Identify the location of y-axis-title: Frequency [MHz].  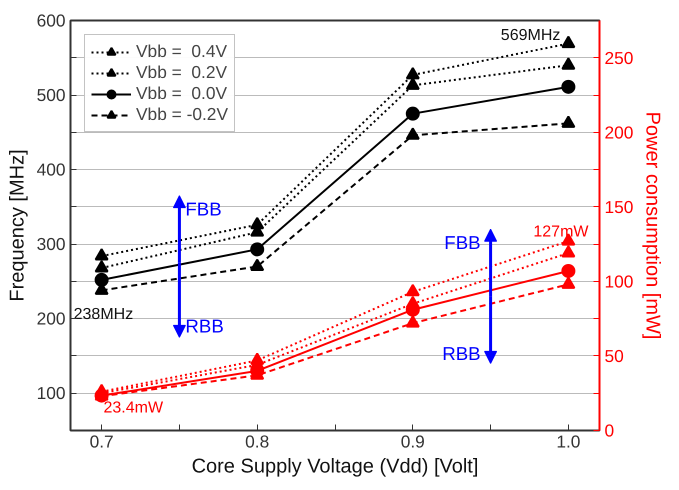
(17, 225).